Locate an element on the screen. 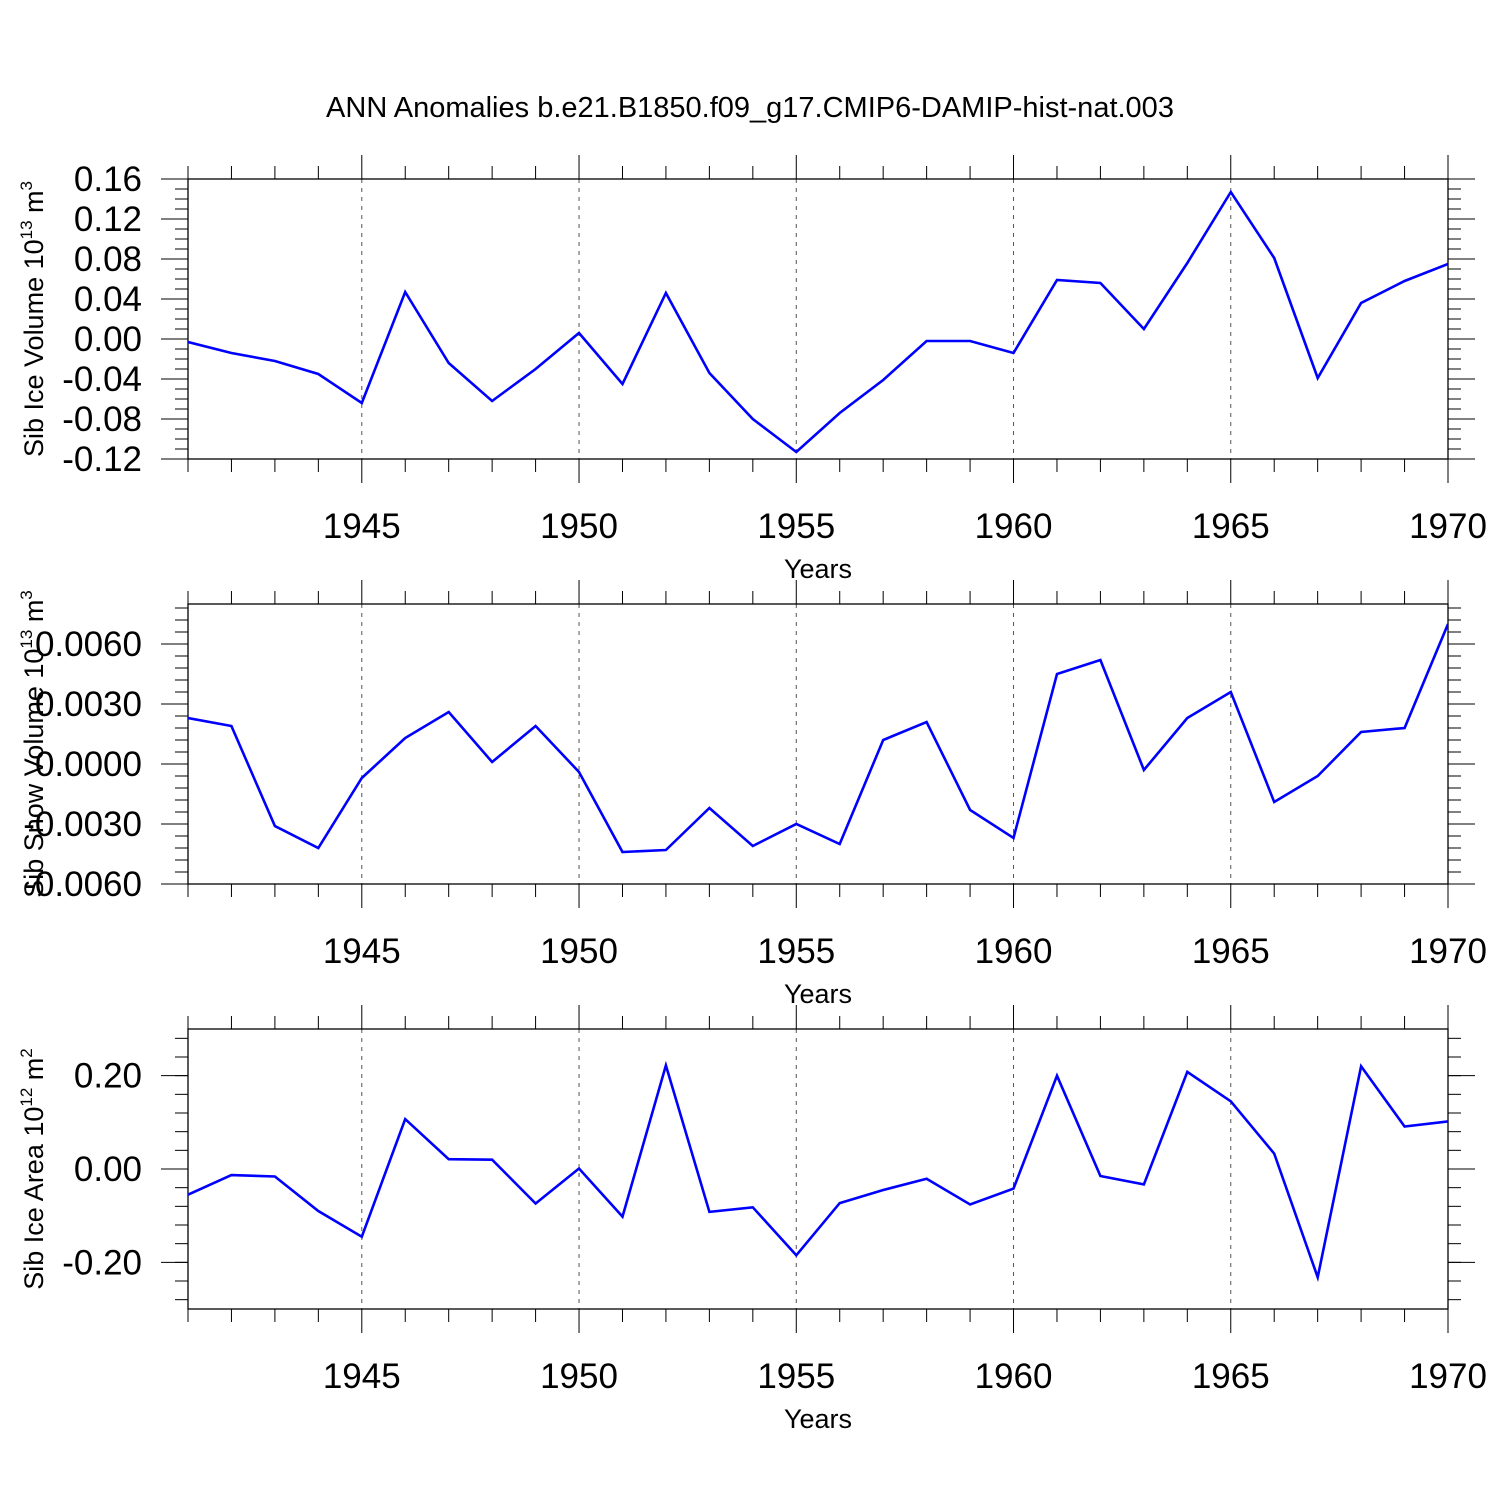  y-axis-title: Sib Snow Volume 1013 m3 is located at coordinates (33, 744).